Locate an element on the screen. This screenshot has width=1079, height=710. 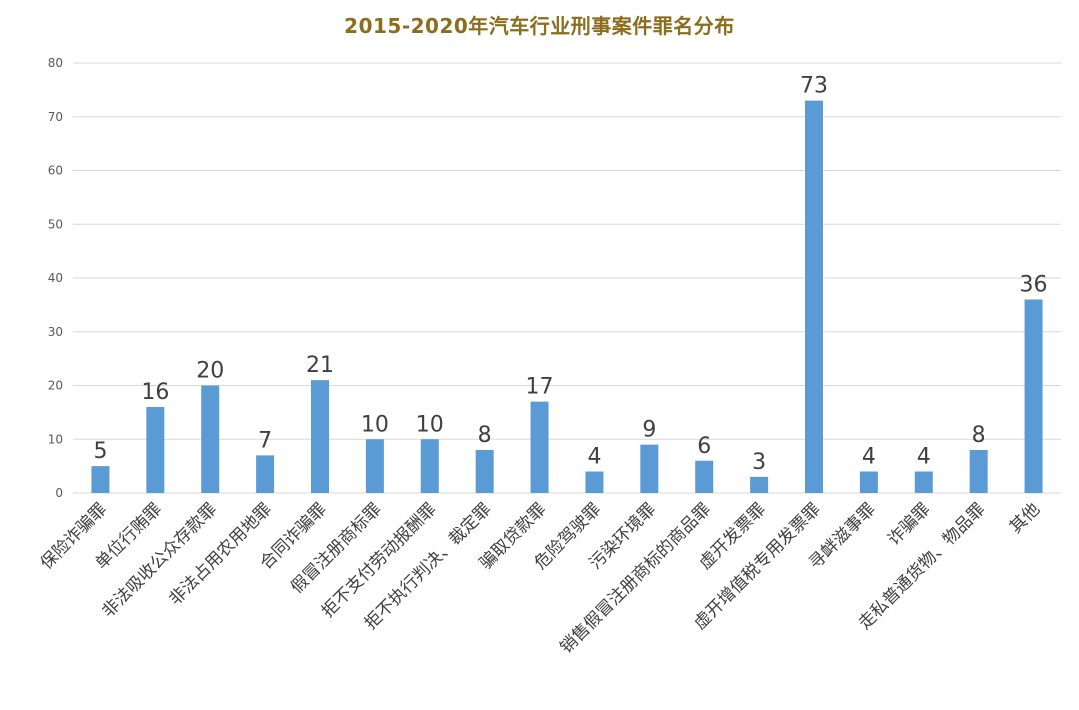
y-tick-label: 70 is located at coordinates (55, 117).